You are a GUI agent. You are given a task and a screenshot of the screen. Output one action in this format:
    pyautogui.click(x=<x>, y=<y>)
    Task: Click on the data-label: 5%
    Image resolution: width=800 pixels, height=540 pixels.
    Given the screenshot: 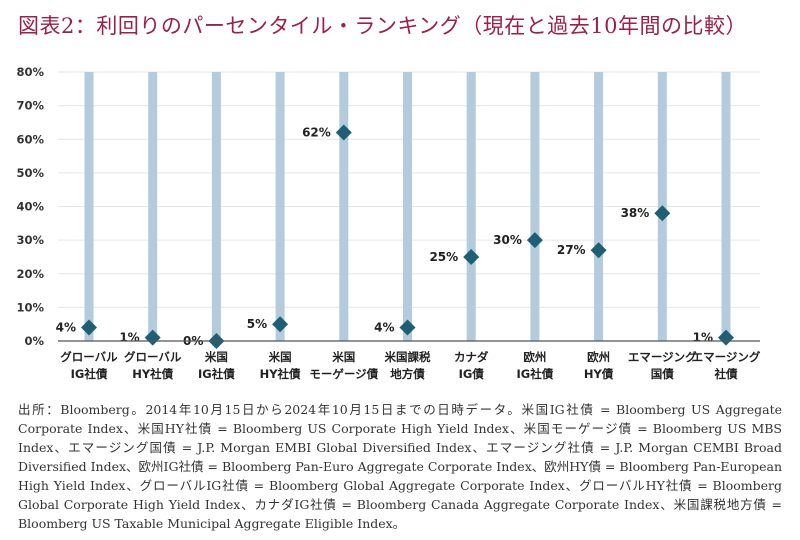 What is the action you would take?
    pyautogui.click(x=257, y=324)
    